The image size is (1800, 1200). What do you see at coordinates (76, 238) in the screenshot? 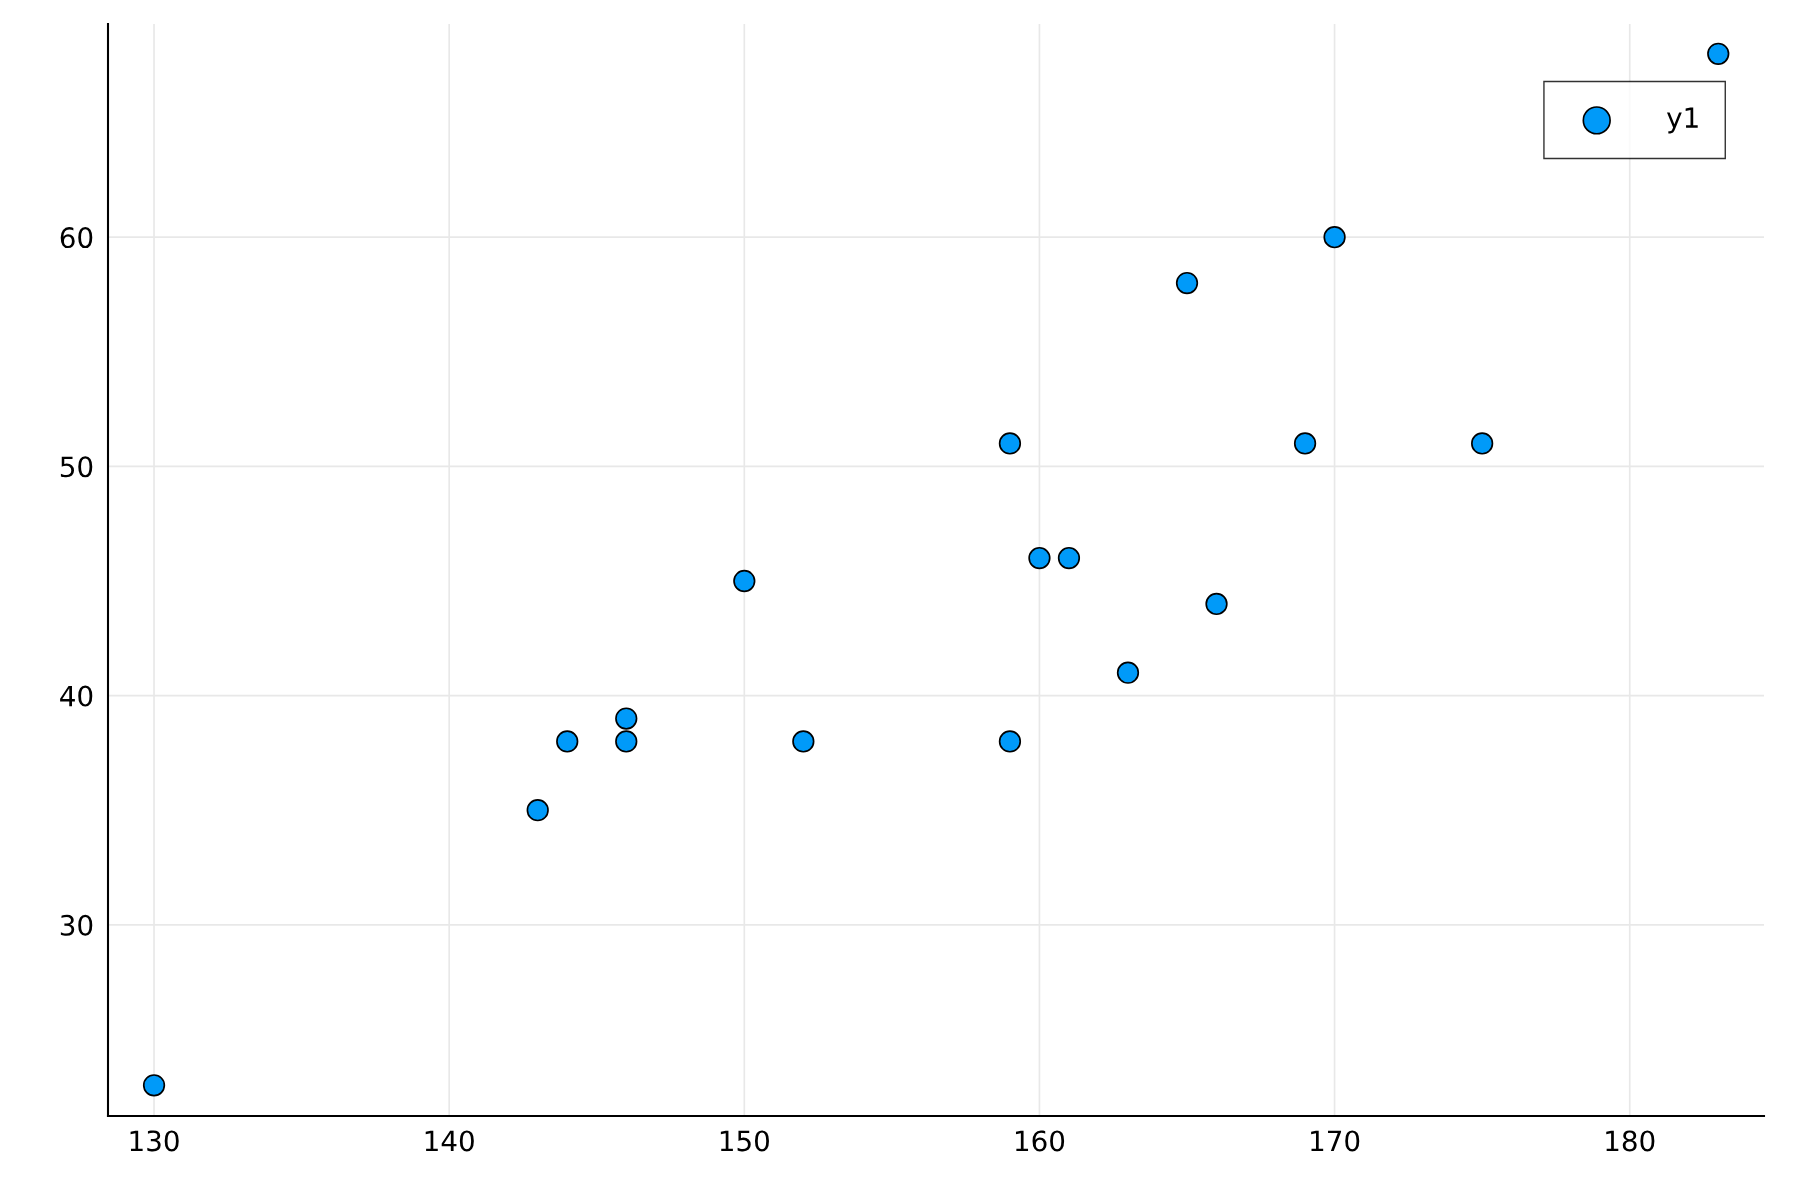
I see `y-tick-label: 60` at bounding box center [76, 238].